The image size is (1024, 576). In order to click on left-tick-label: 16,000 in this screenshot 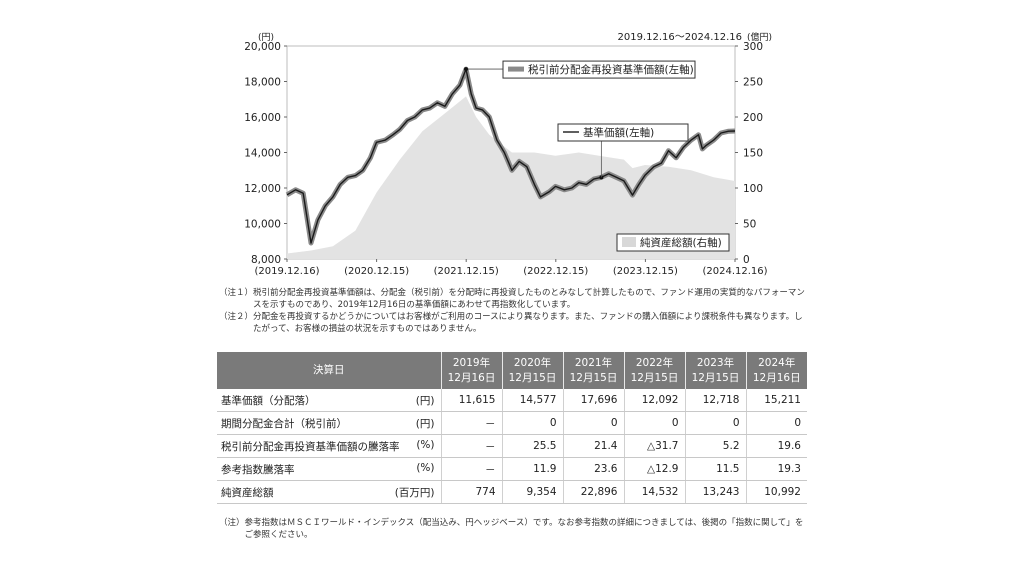, I will do `click(262, 118)`.